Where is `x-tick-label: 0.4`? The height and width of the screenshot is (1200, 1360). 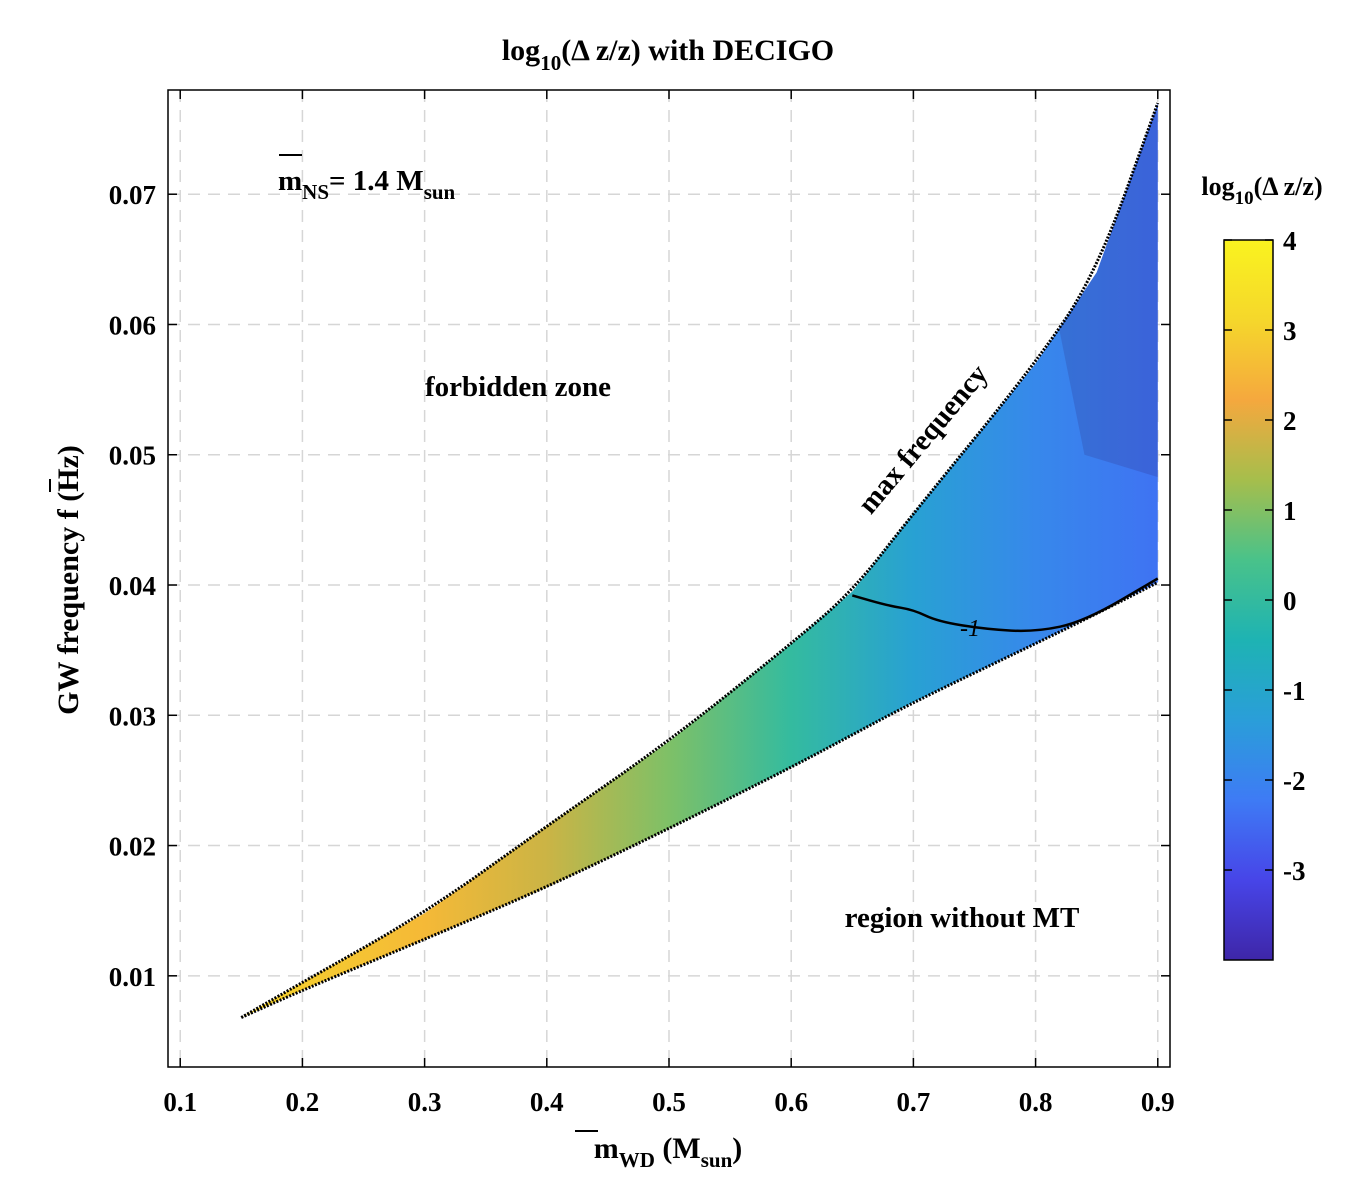
x-tick-label: 0.4 is located at coordinates (547, 1102).